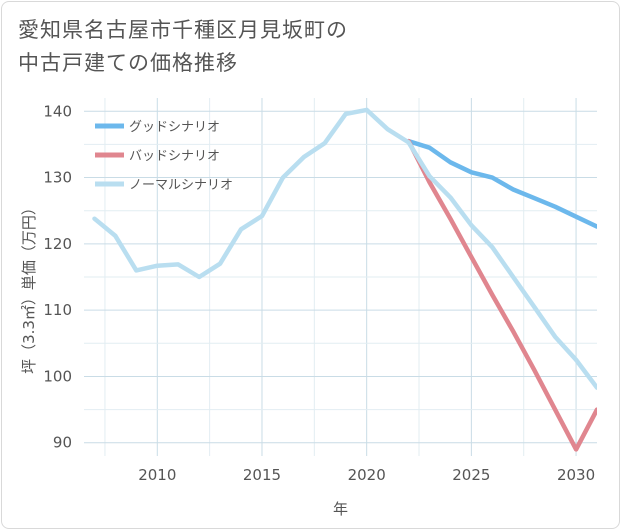  What do you see at coordinates (174, 156) in the screenshot?
I see `legend-label-bad: バッドシナリオ` at bounding box center [174, 156].